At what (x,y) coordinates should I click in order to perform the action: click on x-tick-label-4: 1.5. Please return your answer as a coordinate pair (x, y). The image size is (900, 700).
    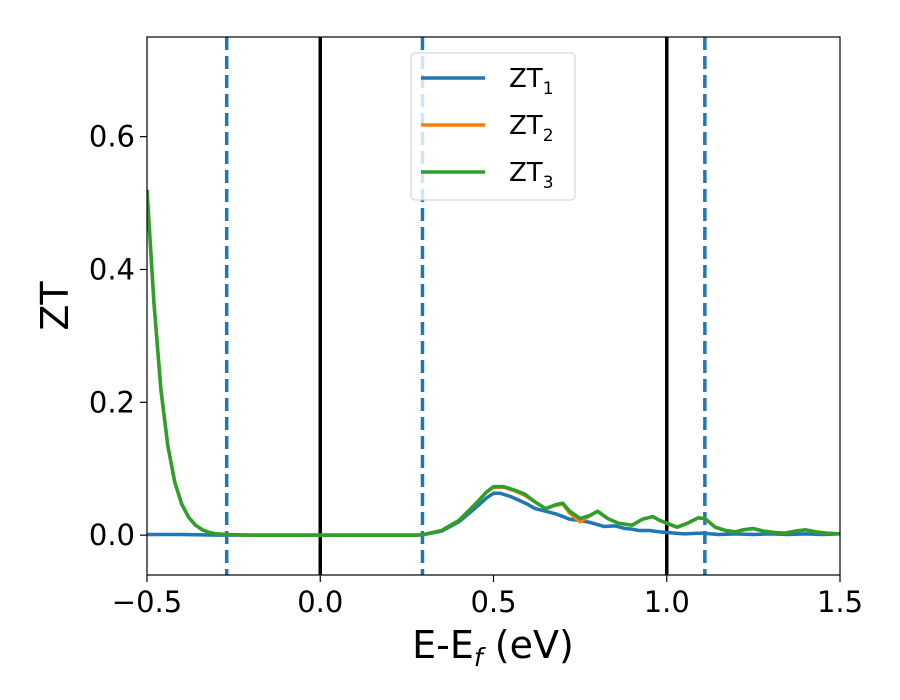
    Looking at the image, I should click on (840, 602).